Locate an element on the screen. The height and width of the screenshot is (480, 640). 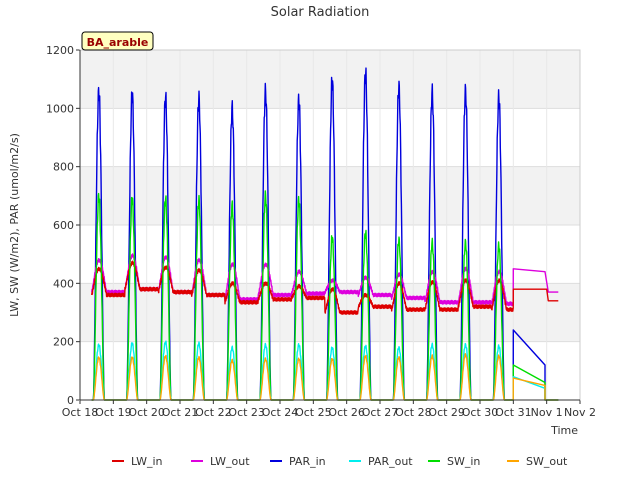
legend-label-lw-in: LW_in is located at coordinates (147, 461).